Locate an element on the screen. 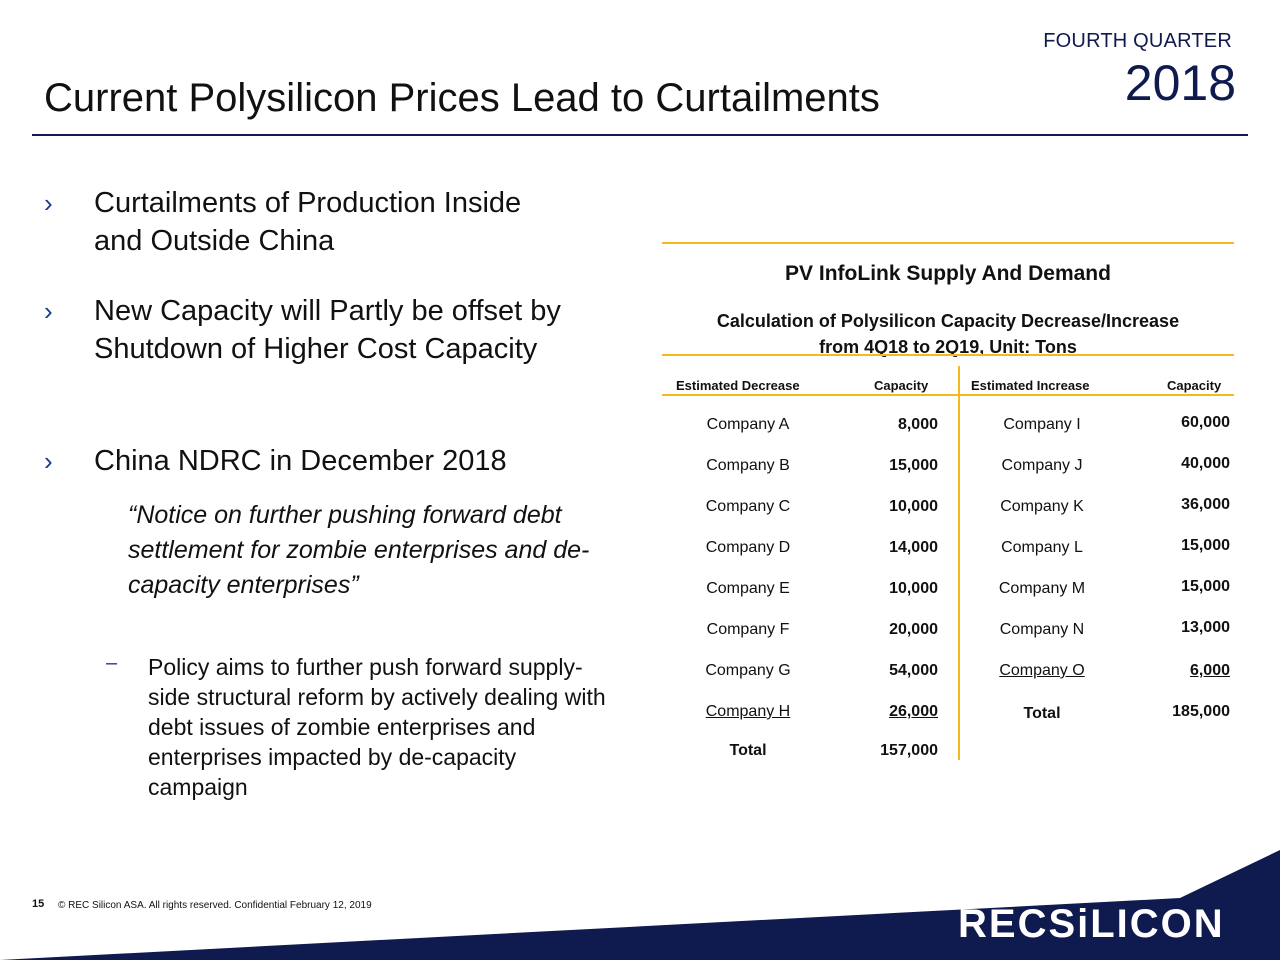  quarter-year: 2018 is located at coordinates (1180, 83).